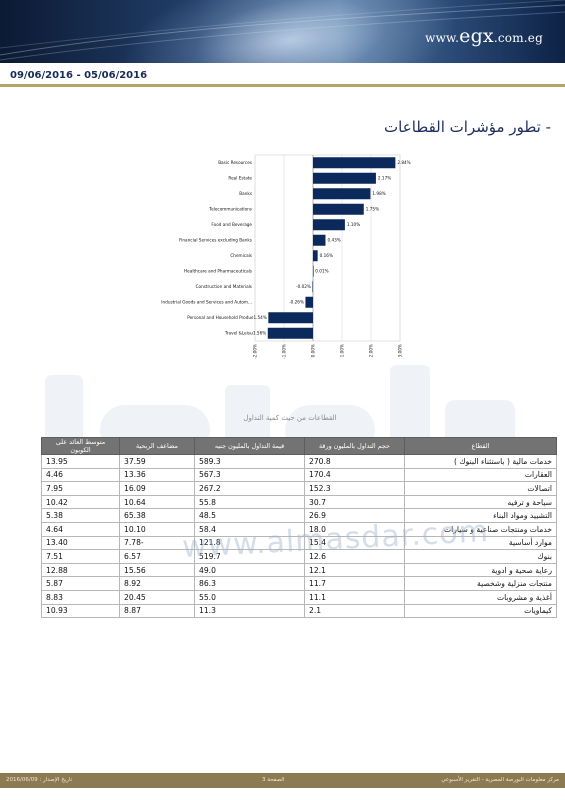 This screenshot has height=800, width=565. What do you see at coordinates (249, 475) in the screenshot?
I see `cell-value: 567.3` at bounding box center [249, 475].